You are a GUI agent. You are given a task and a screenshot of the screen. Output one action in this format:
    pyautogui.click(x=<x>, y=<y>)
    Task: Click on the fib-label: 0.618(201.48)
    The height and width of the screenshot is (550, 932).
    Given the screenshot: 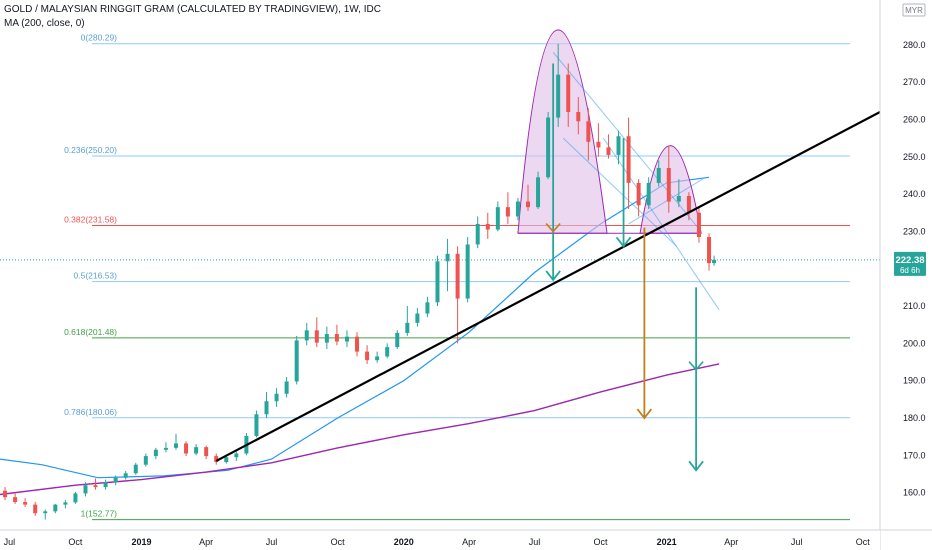 What is the action you would take?
    pyautogui.click(x=90, y=332)
    